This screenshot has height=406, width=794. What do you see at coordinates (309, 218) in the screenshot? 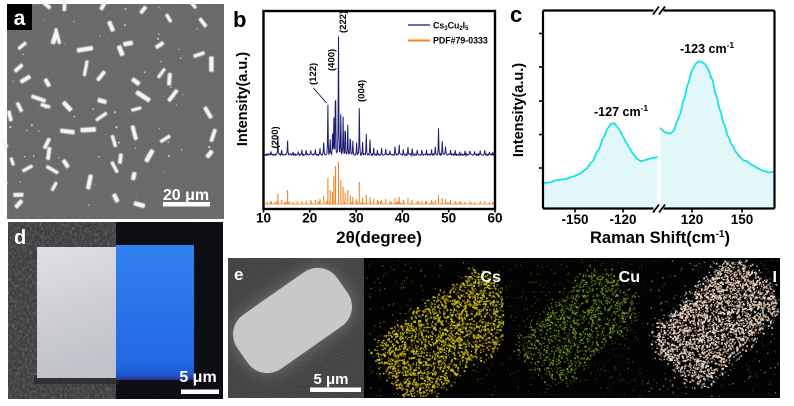
I see `svg-text: 20` at bounding box center [309, 218].